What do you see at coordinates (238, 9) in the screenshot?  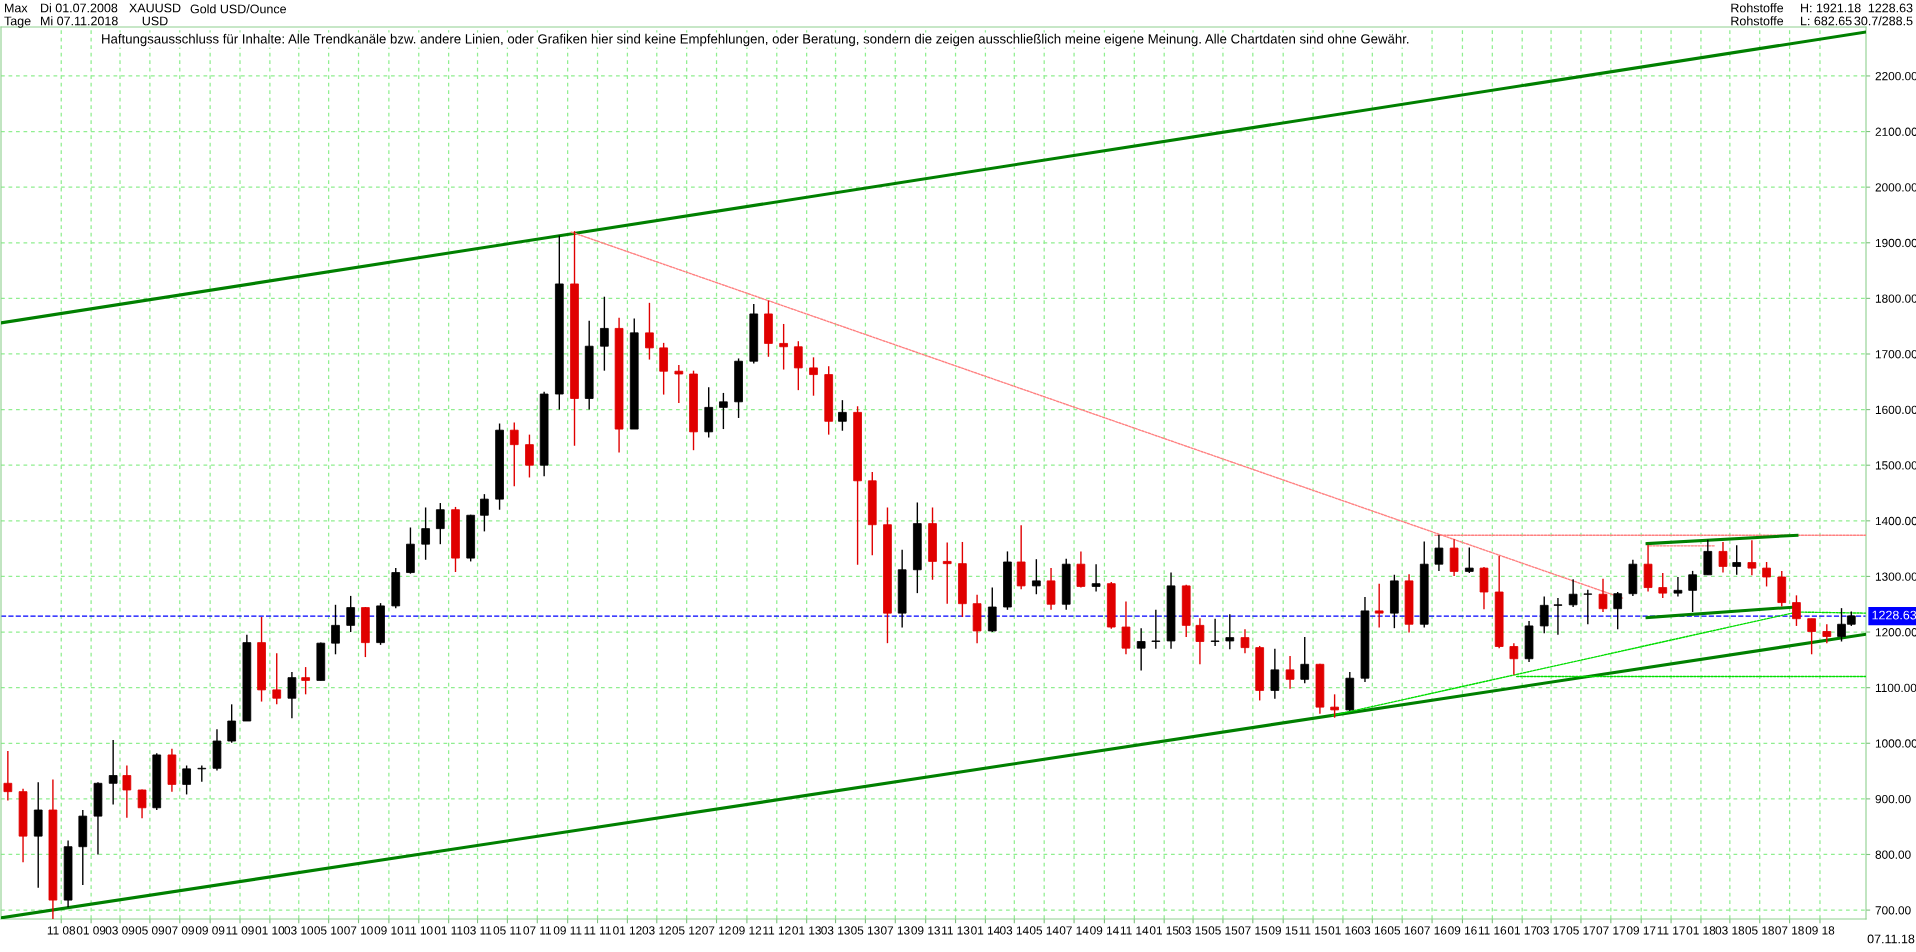 I see `chart-title: Gold USD/Ounce` at bounding box center [238, 9].